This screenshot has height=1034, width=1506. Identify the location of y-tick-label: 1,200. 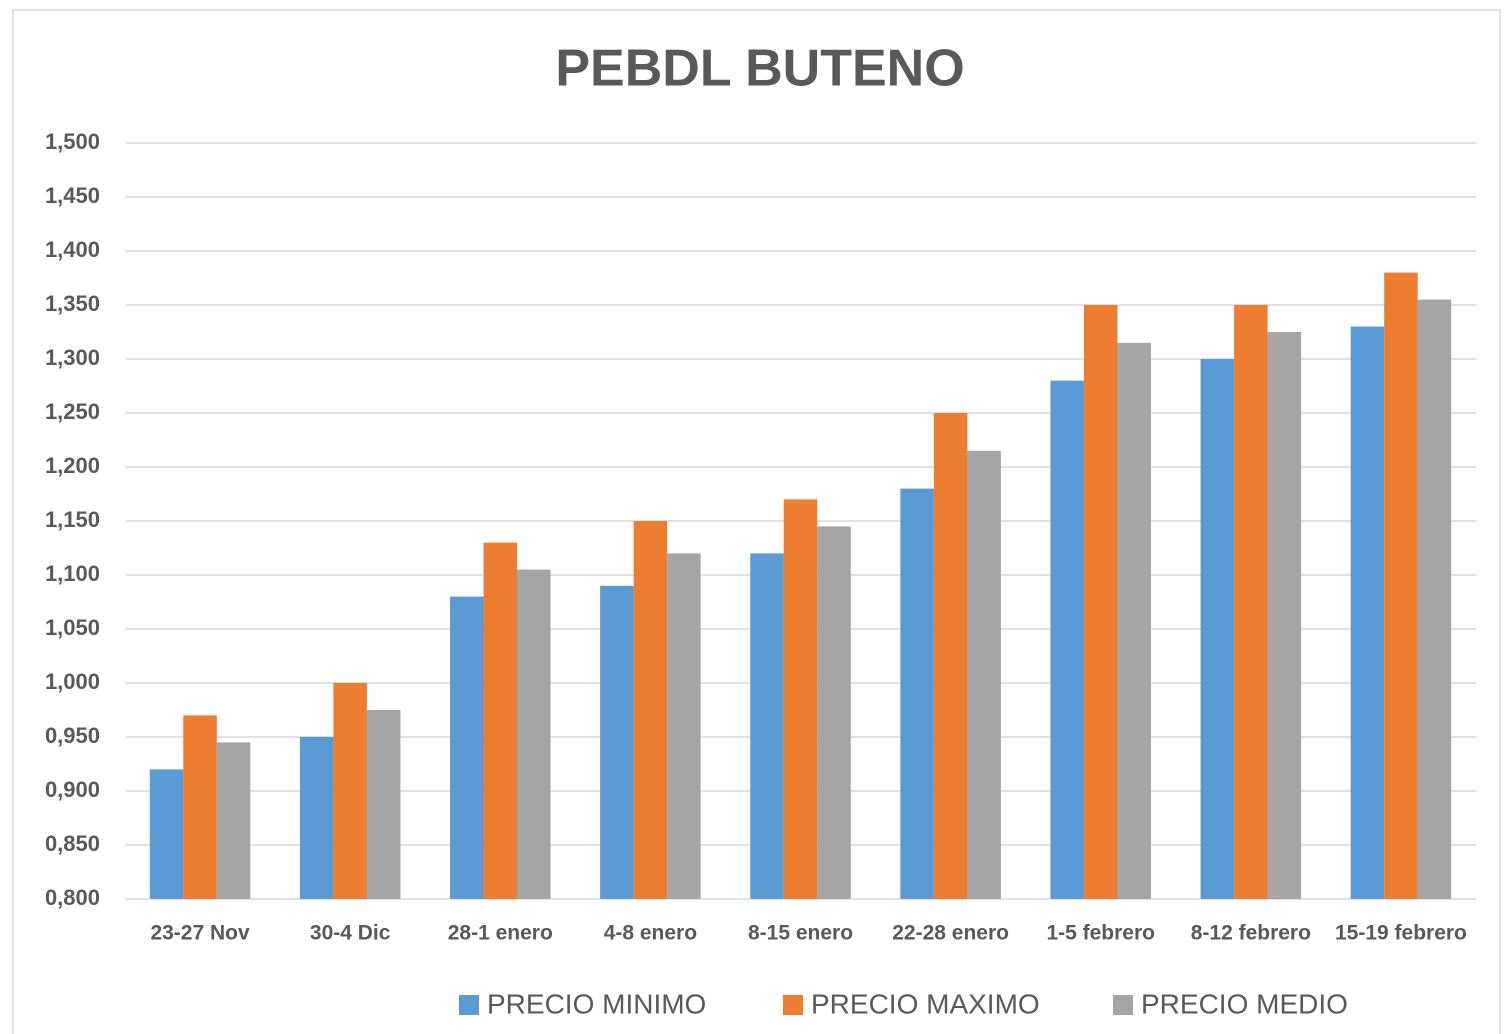
(72, 465).